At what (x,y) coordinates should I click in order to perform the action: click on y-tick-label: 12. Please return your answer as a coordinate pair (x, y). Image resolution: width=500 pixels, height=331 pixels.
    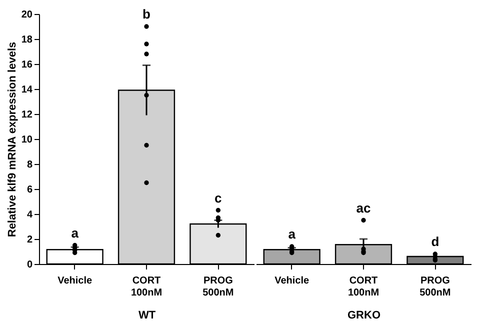
    Looking at the image, I should click on (27, 115).